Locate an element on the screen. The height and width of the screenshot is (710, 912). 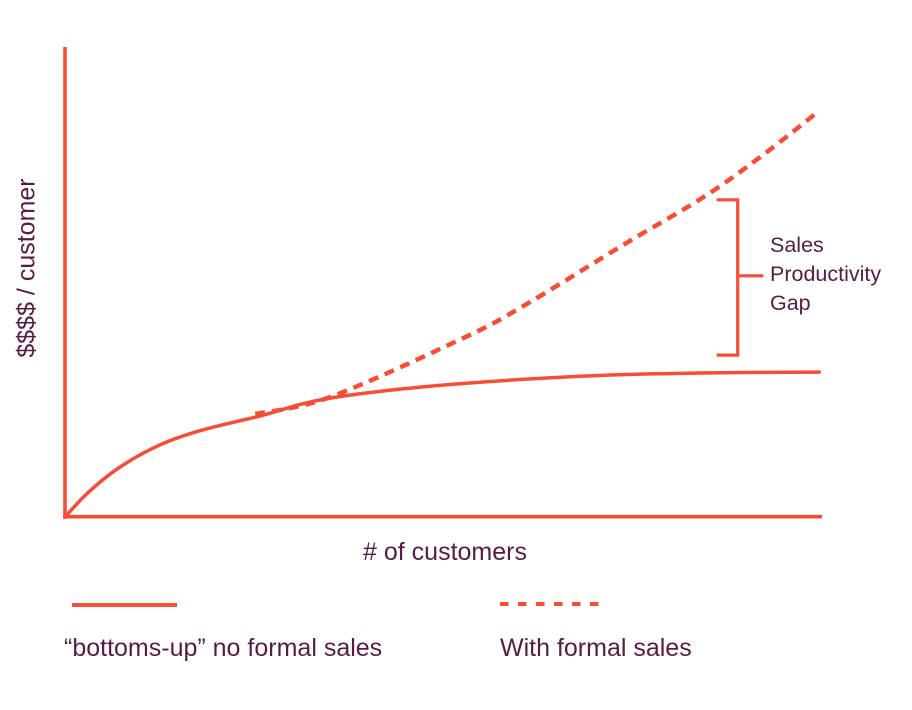
gap-bracket is located at coordinates (728, 277).